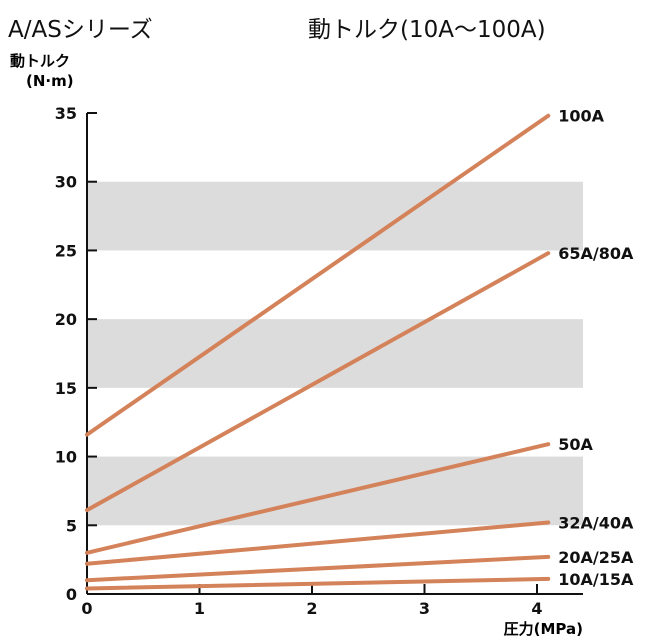 This screenshot has width=647, height=641. I want to click on series-label-20a-25a: 20A/25A, so click(596, 557).